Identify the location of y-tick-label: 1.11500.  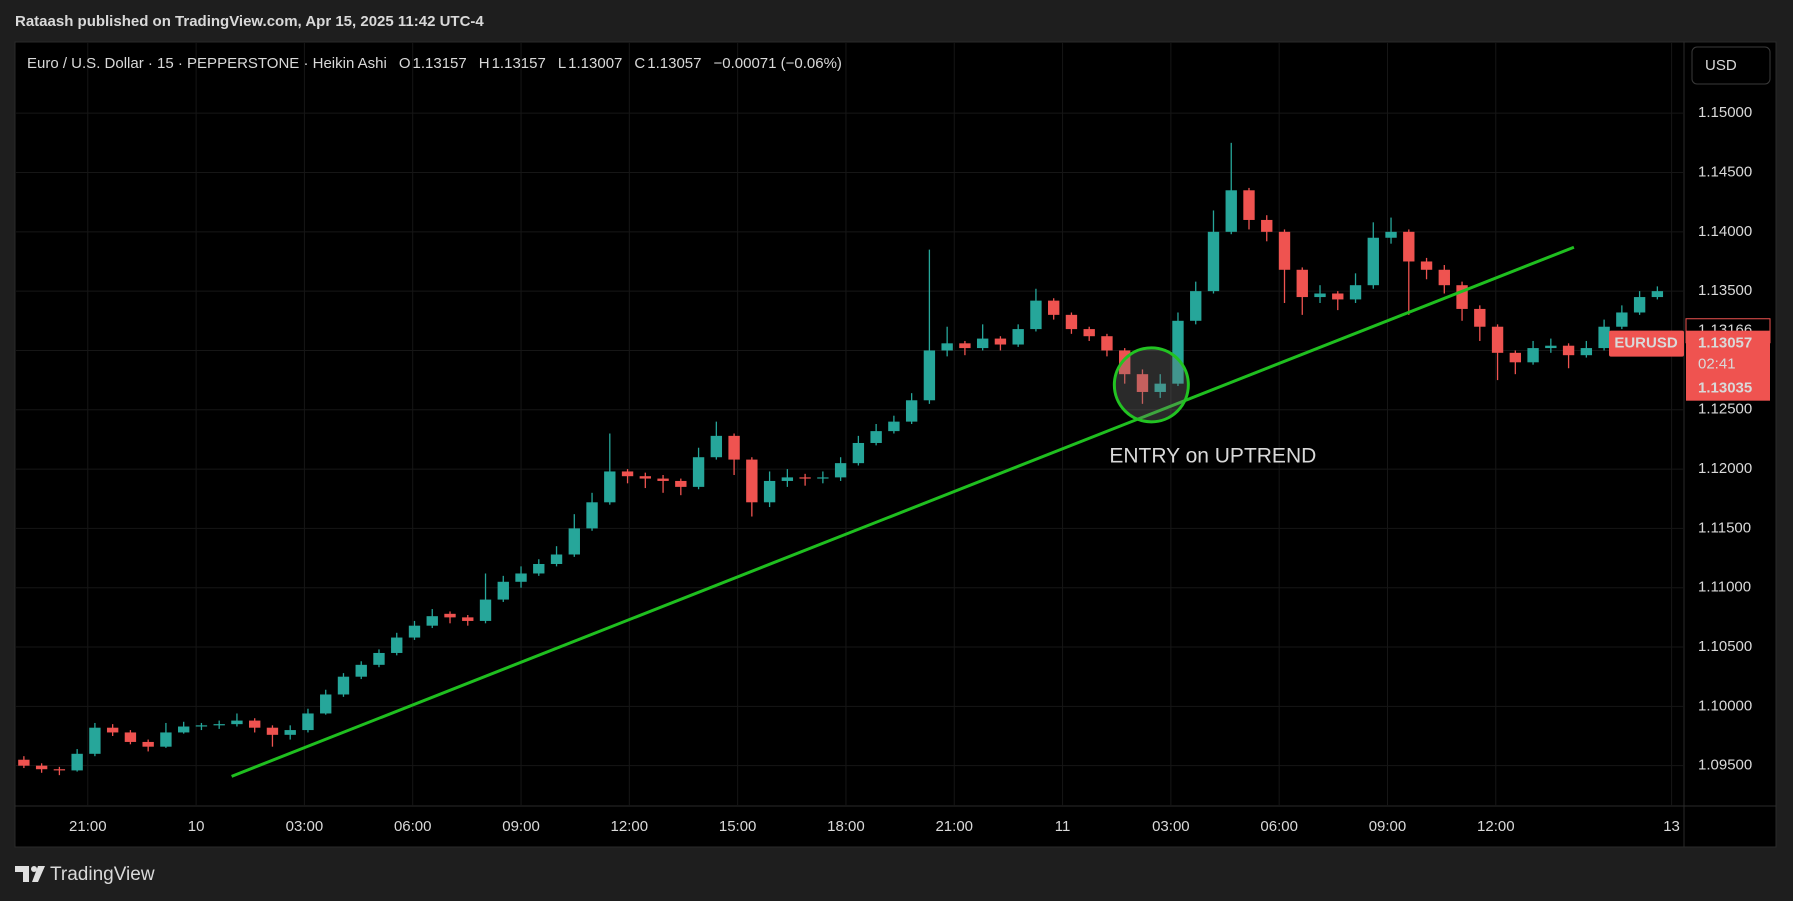
(1724, 527).